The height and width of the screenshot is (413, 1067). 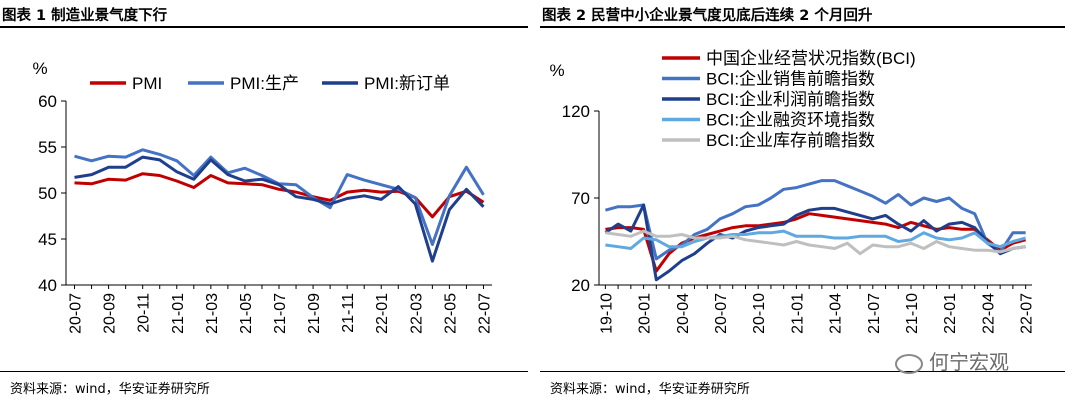 What do you see at coordinates (909, 363) in the screenshot?
I see `wechat-icon` at bounding box center [909, 363].